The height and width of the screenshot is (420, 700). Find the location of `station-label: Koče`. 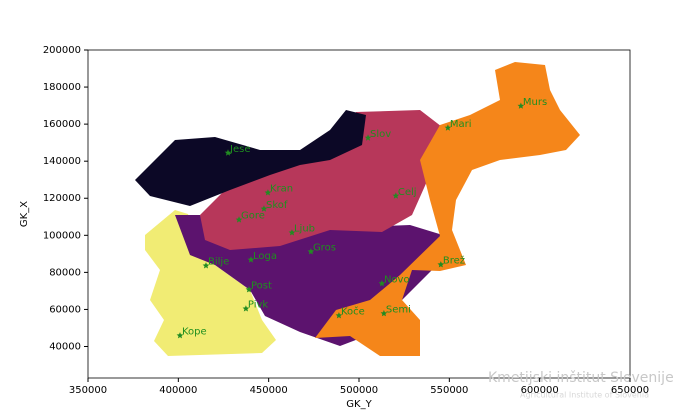

station-label: Koče is located at coordinates (353, 312).